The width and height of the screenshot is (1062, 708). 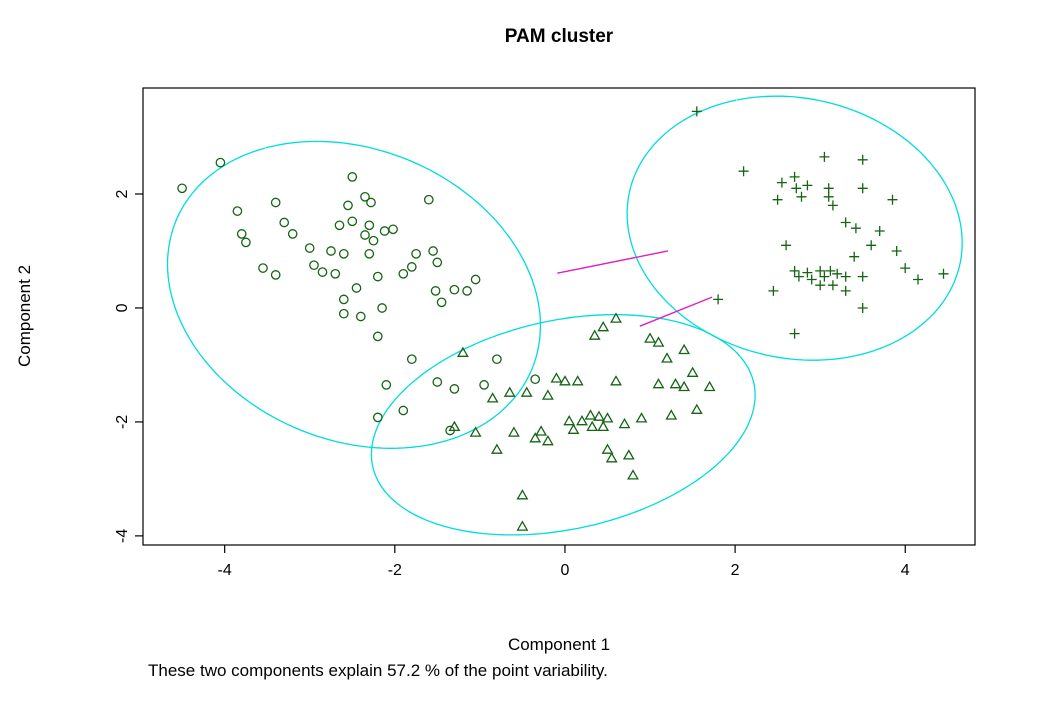 I want to click on cluster-2-points, so click(x=582, y=421).